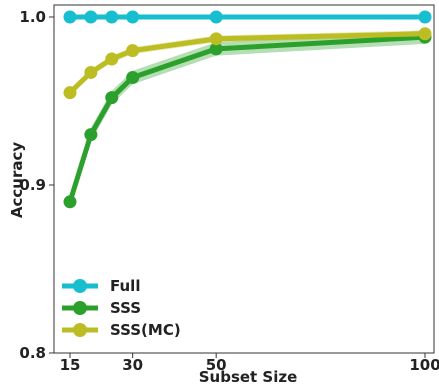 This screenshot has height=384, width=439. I want to click on y-axis-ticks: 0.8 0.9 1.0, so click(36, 185).